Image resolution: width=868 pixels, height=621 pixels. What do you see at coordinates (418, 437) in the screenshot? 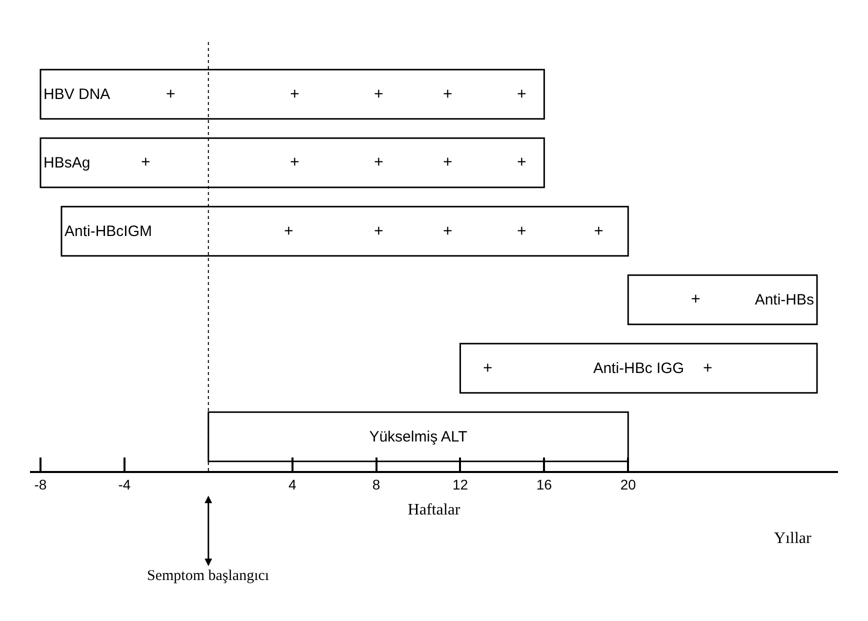
I see `y-tick-label: Yükselmiş ALT` at bounding box center [418, 437].